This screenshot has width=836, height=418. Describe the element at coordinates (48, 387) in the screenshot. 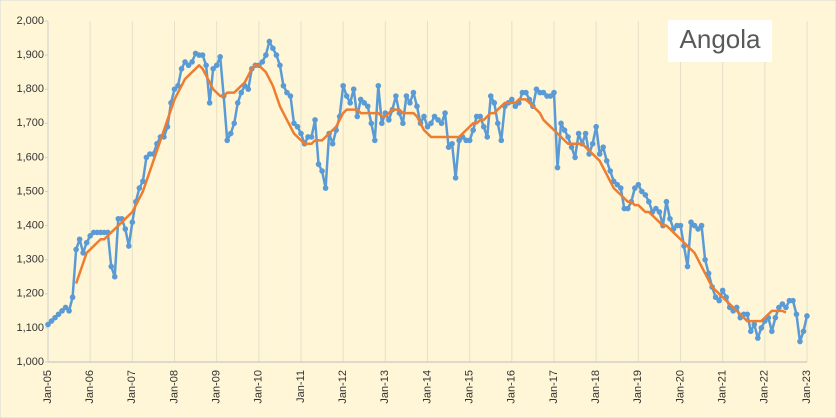

I see `x-tick-label: Jan-05` at that location.